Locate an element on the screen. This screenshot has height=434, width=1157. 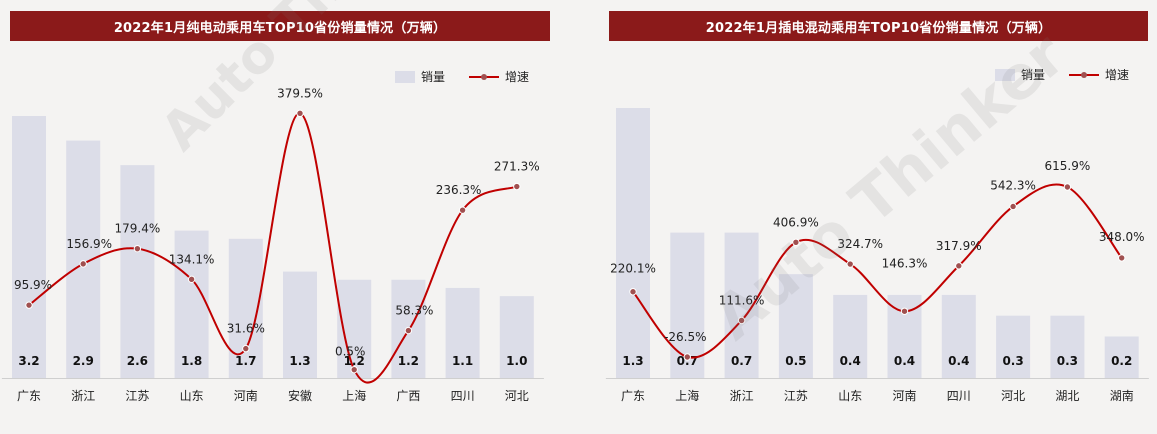
growth-label: 406.9% is located at coordinates (796, 222).